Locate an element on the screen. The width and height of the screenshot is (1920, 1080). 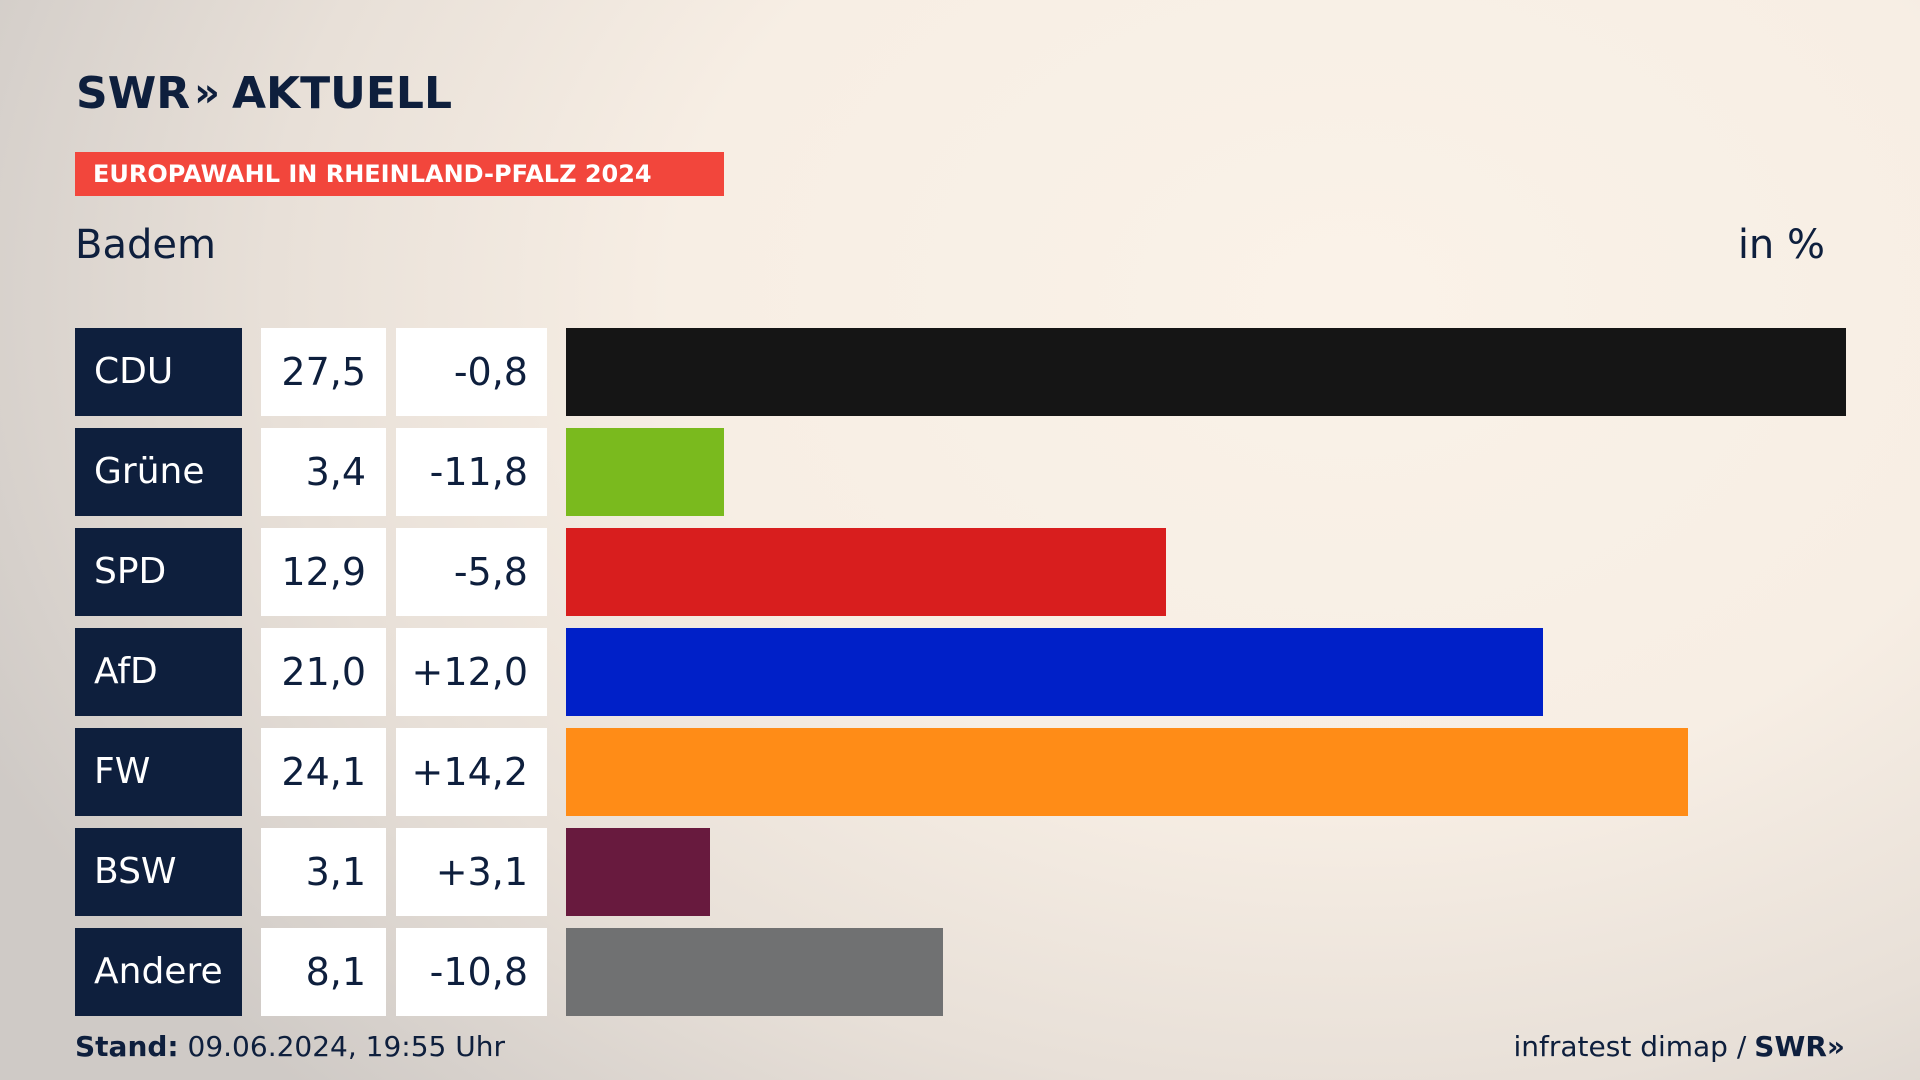
result-row: Grüne 3,4 -11,8 is located at coordinates (960, 472).